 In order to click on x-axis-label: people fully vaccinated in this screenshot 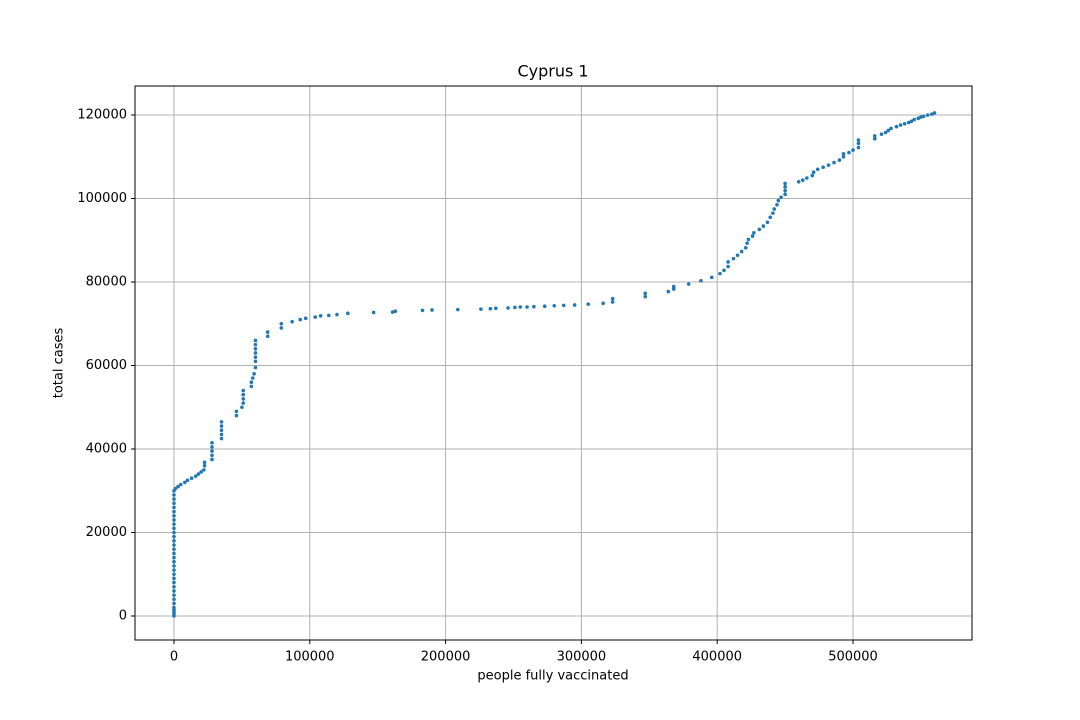, I will do `click(552, 676)`.